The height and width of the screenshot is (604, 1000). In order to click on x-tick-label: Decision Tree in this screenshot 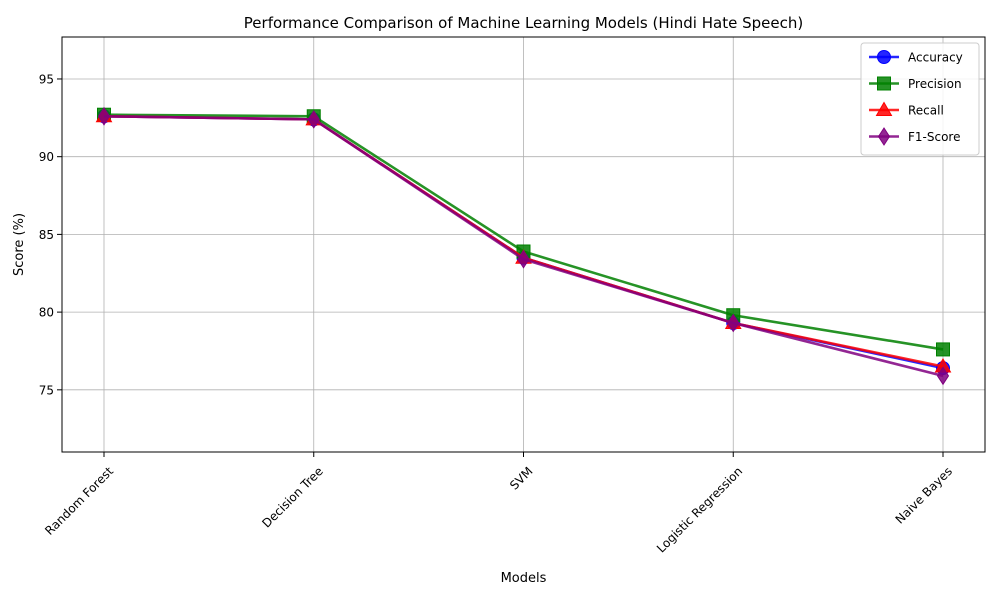, I will do `click(292, 497)`.